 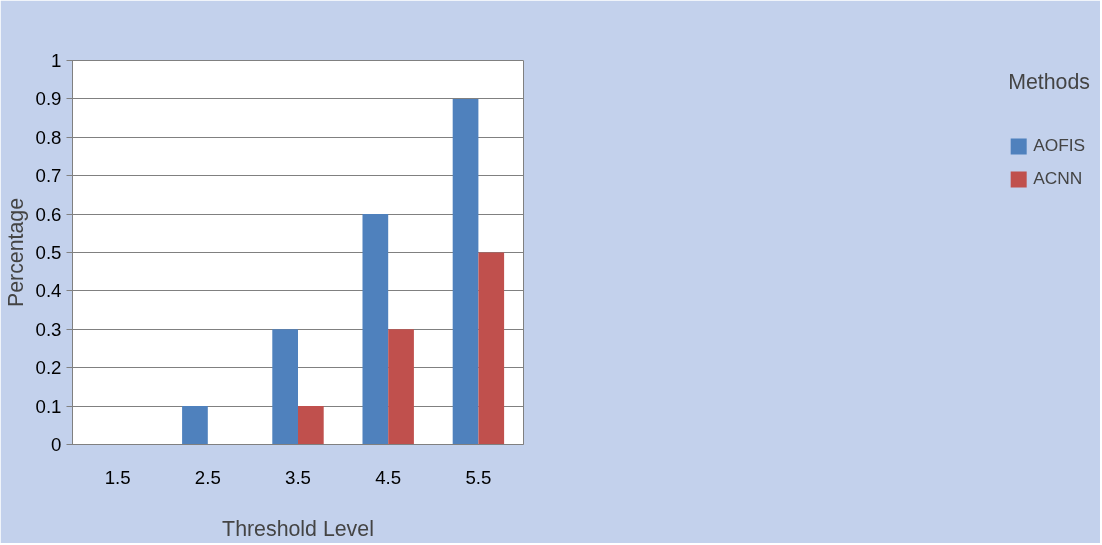 What do you see at coordinates (48, 137) in the screenshot?
I see `y-tick-label: 0.8` at bounding box center [48, 137].